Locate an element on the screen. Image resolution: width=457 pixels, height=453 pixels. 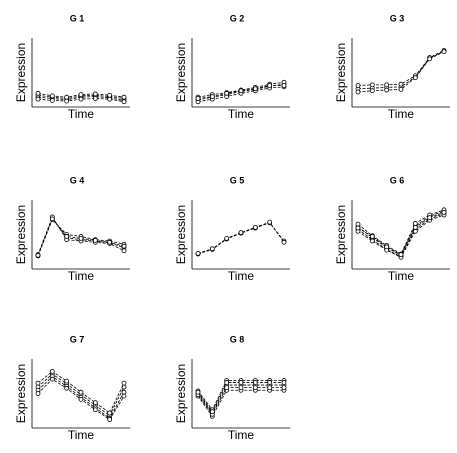
chart-title: G 6 is located at coordinates (397, 180).